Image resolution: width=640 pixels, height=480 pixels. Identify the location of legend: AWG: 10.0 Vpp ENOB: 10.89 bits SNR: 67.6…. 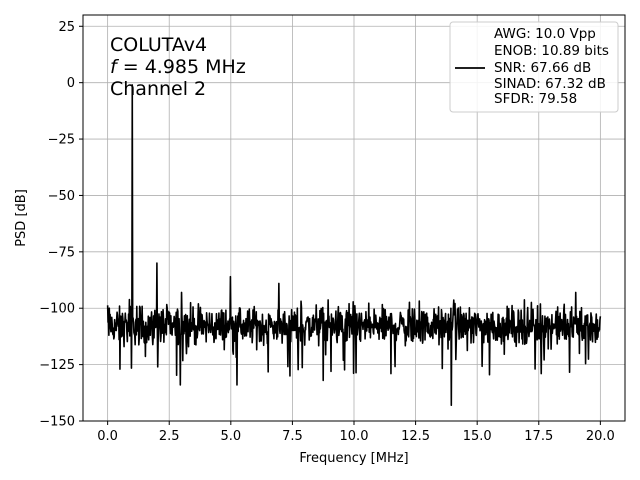
(534, 67).